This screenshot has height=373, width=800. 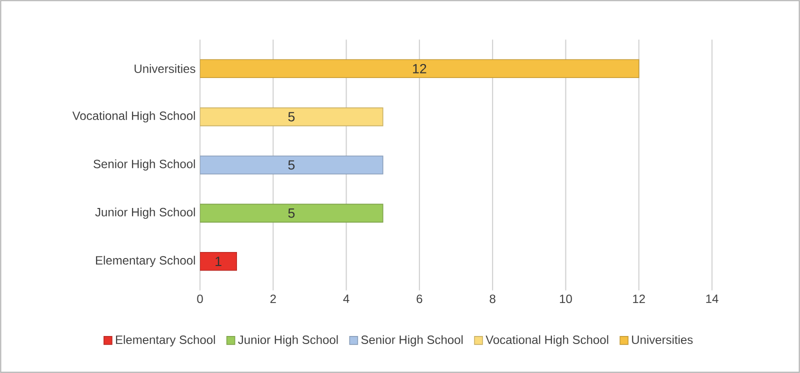 I want to click on legend-label: Vocational High School, so click(x=547, y=340).